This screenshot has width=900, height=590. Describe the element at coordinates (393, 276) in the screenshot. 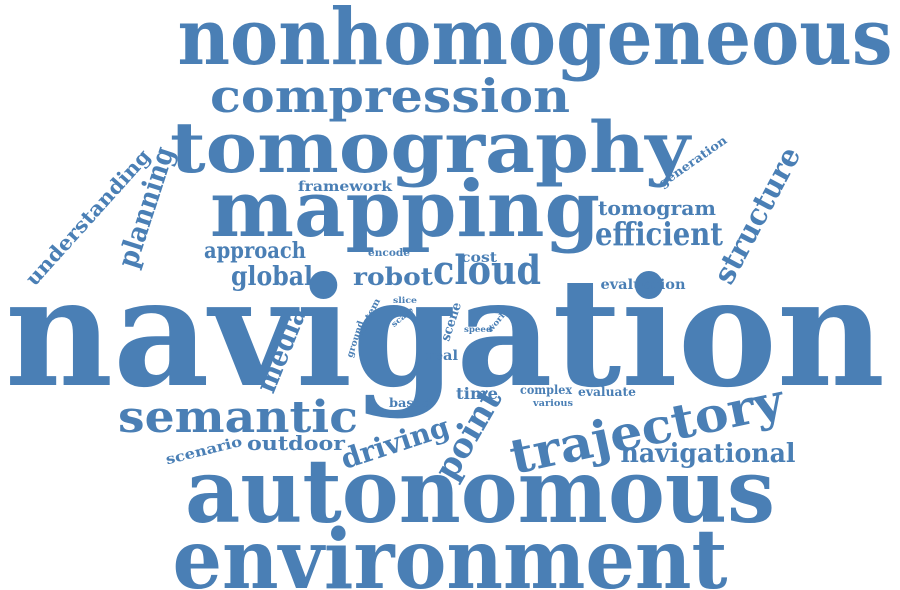

I see `word-robot: robot` at that location.